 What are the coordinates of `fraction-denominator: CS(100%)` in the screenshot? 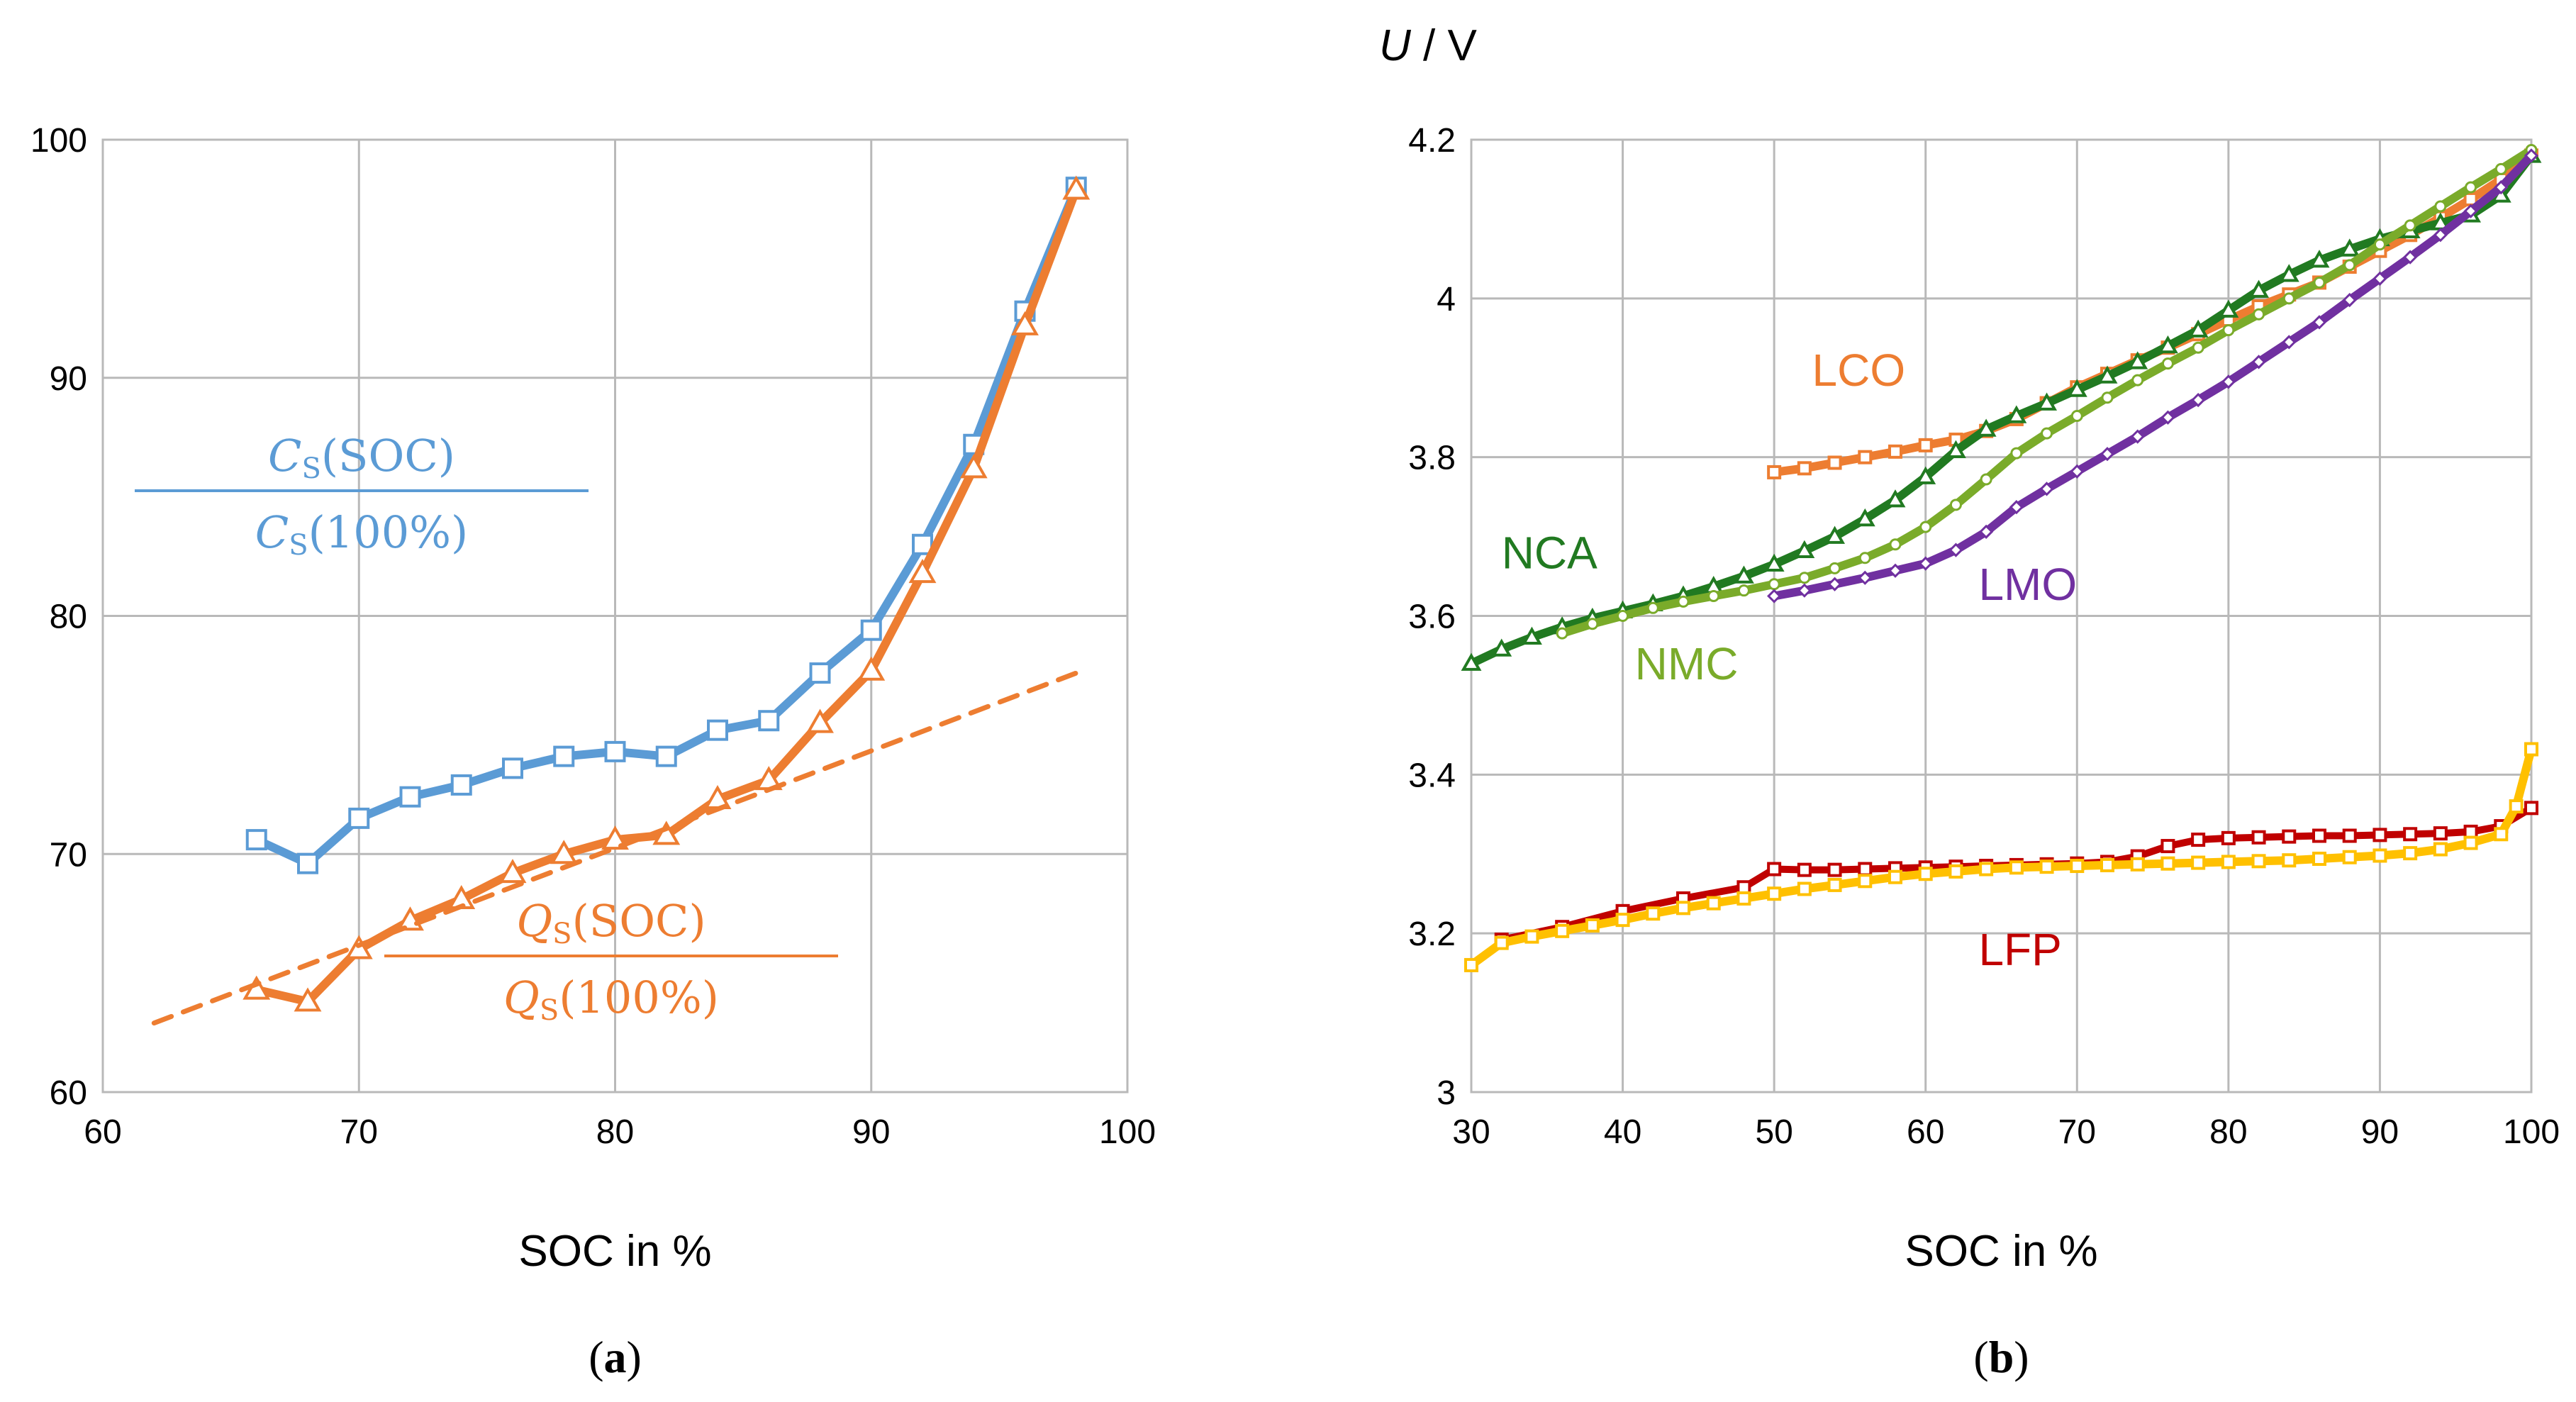 It's located at (362, 534).